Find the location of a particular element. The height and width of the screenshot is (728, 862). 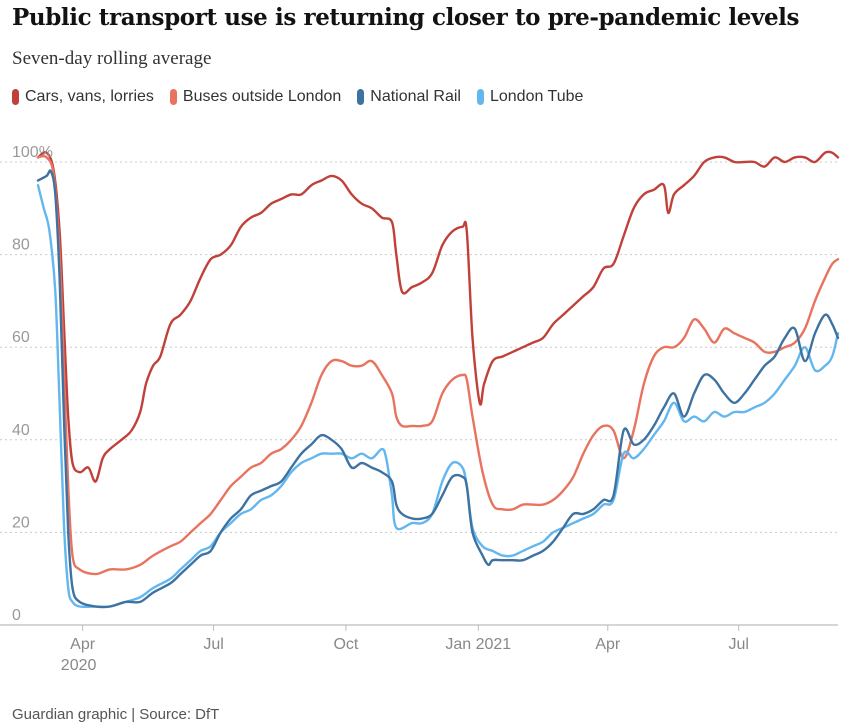

y-tick-label-100: 100% is located at coordinates (32, 152).